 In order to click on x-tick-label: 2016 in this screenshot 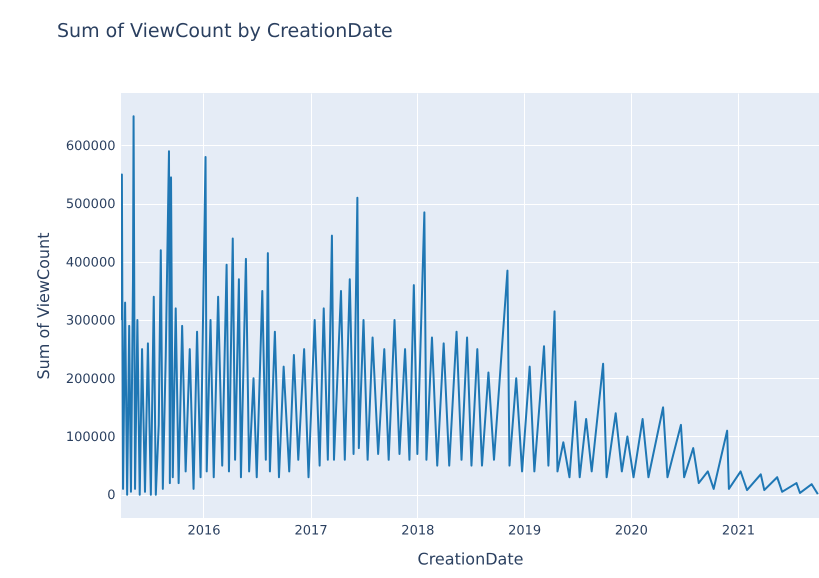, I will do `click(204, 531)`.